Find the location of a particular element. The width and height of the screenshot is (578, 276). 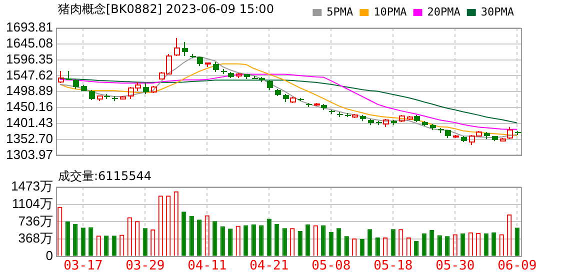

y-tick-label: 1473万 is located at coordinates (32, 186).